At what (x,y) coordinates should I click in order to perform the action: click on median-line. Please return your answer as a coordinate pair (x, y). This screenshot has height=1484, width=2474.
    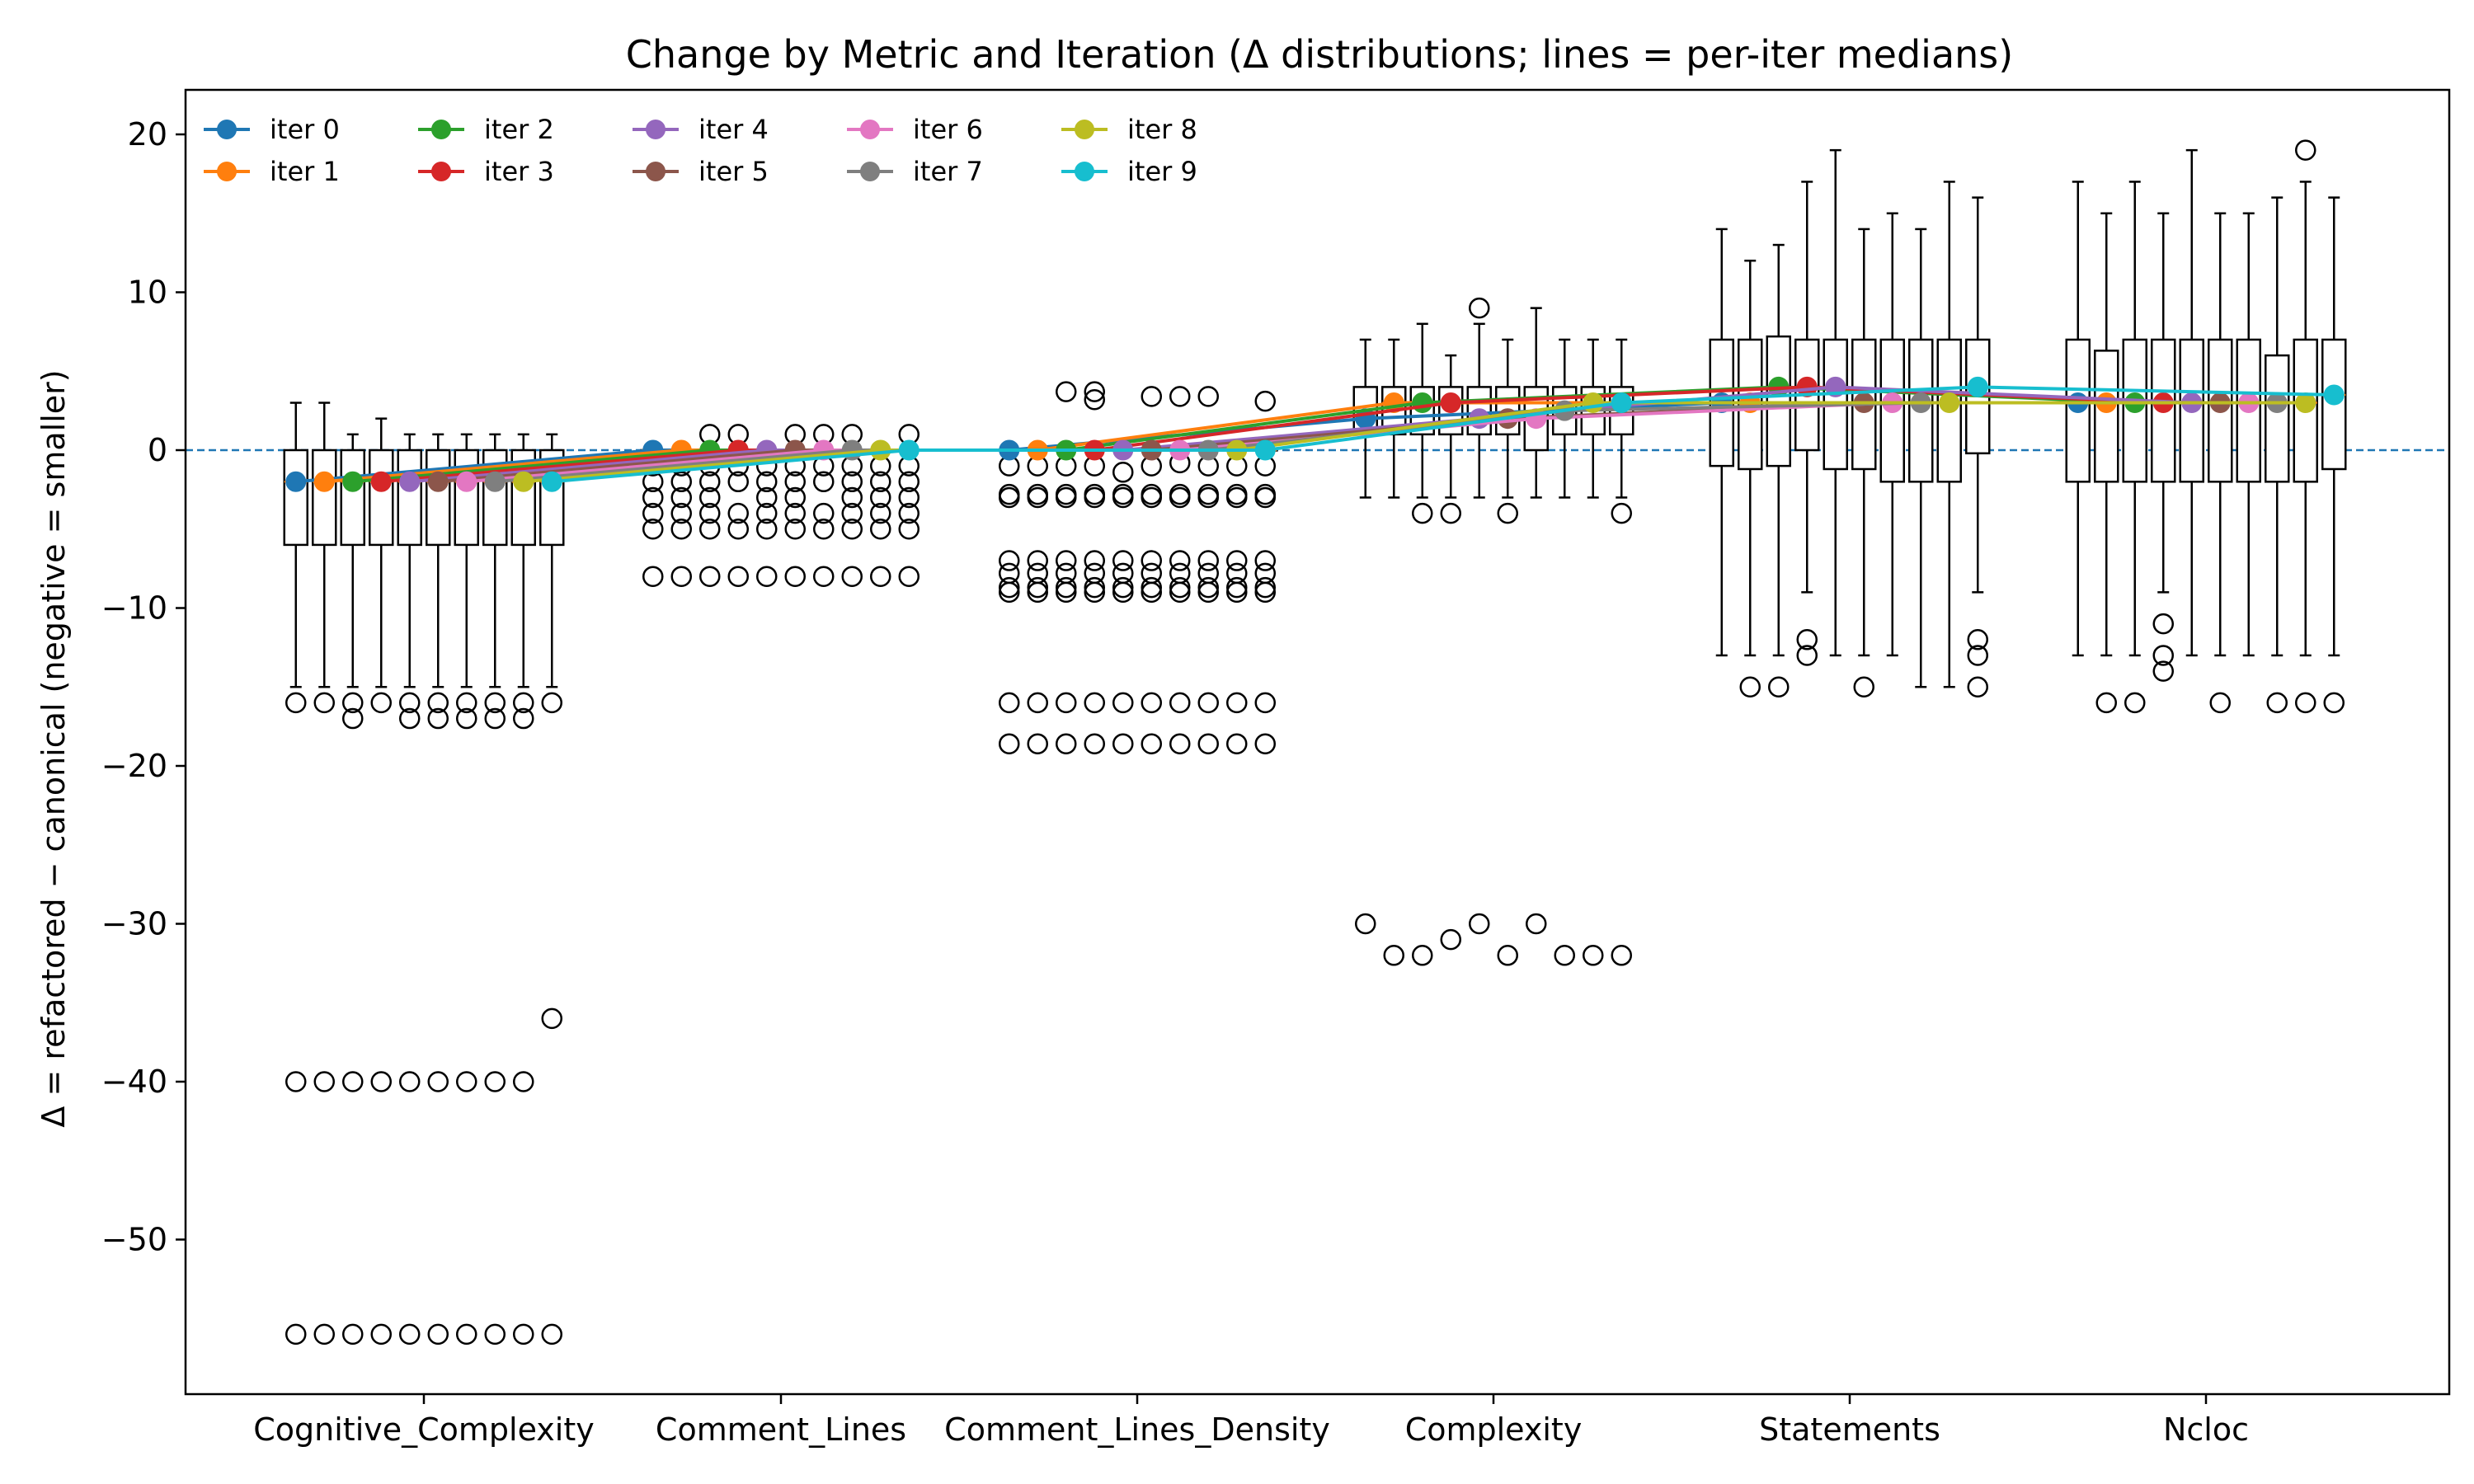
    Looking at the image, I should click on (1414, 442).